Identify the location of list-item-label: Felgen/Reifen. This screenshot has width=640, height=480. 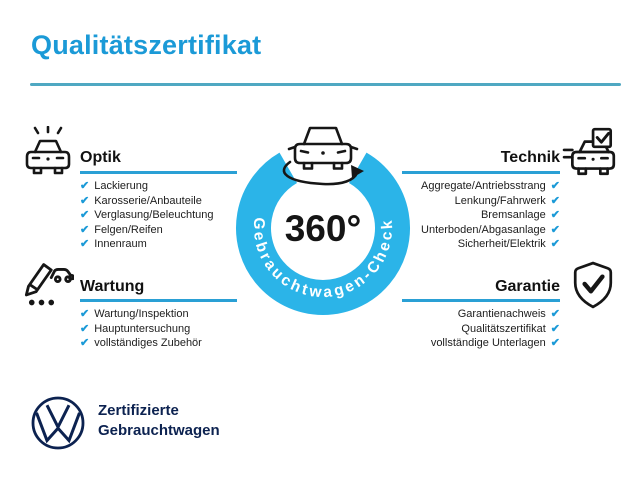
(128, 229).